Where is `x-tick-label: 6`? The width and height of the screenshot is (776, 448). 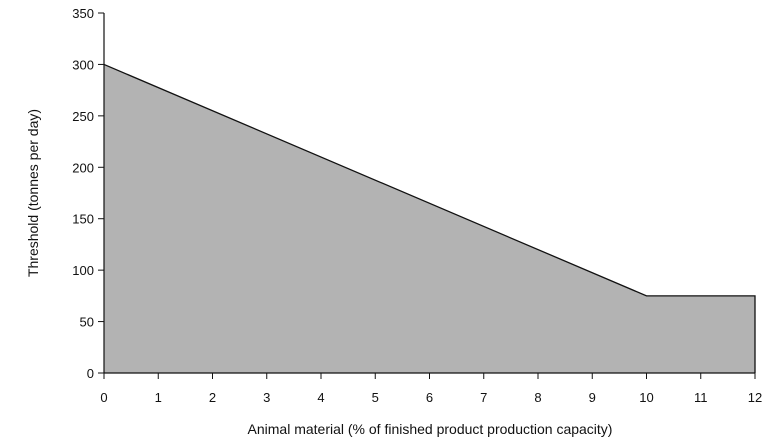 x-tick-label: 6 is located at coordinates (429, 397).